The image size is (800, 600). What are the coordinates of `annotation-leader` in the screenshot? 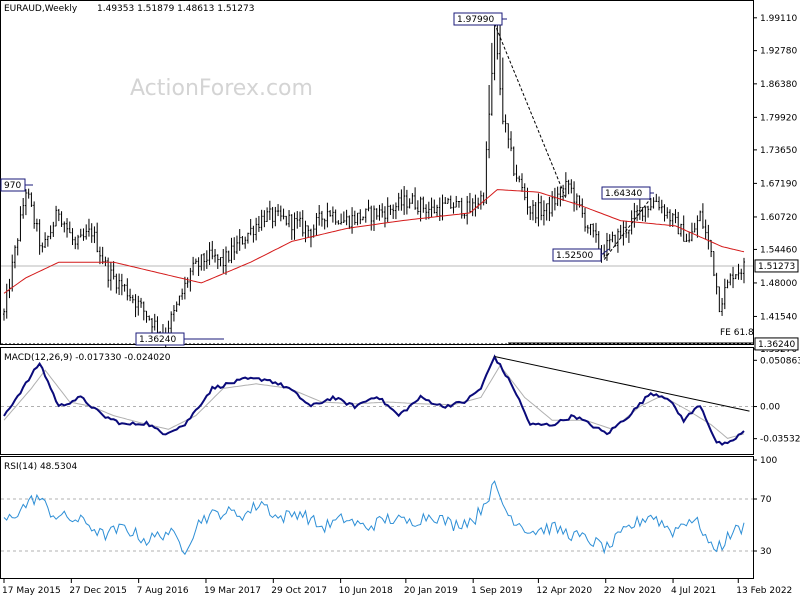 It's located at (605, 252).